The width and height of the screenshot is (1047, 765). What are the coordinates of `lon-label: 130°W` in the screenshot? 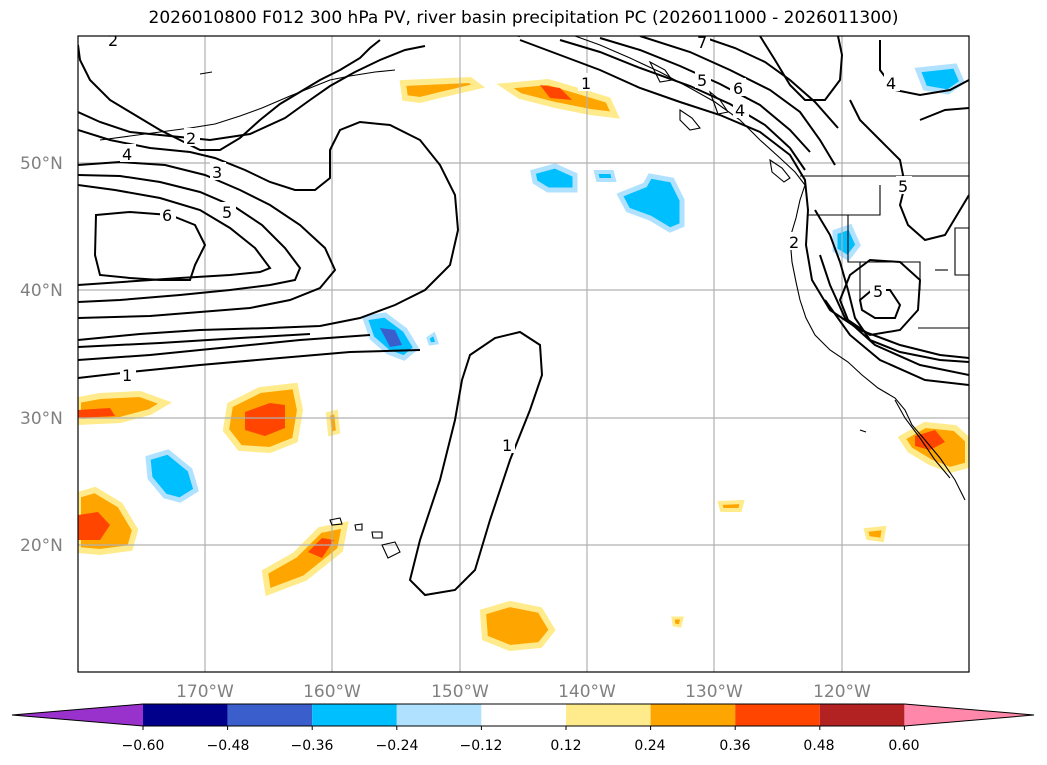 It's located at (714, 692).